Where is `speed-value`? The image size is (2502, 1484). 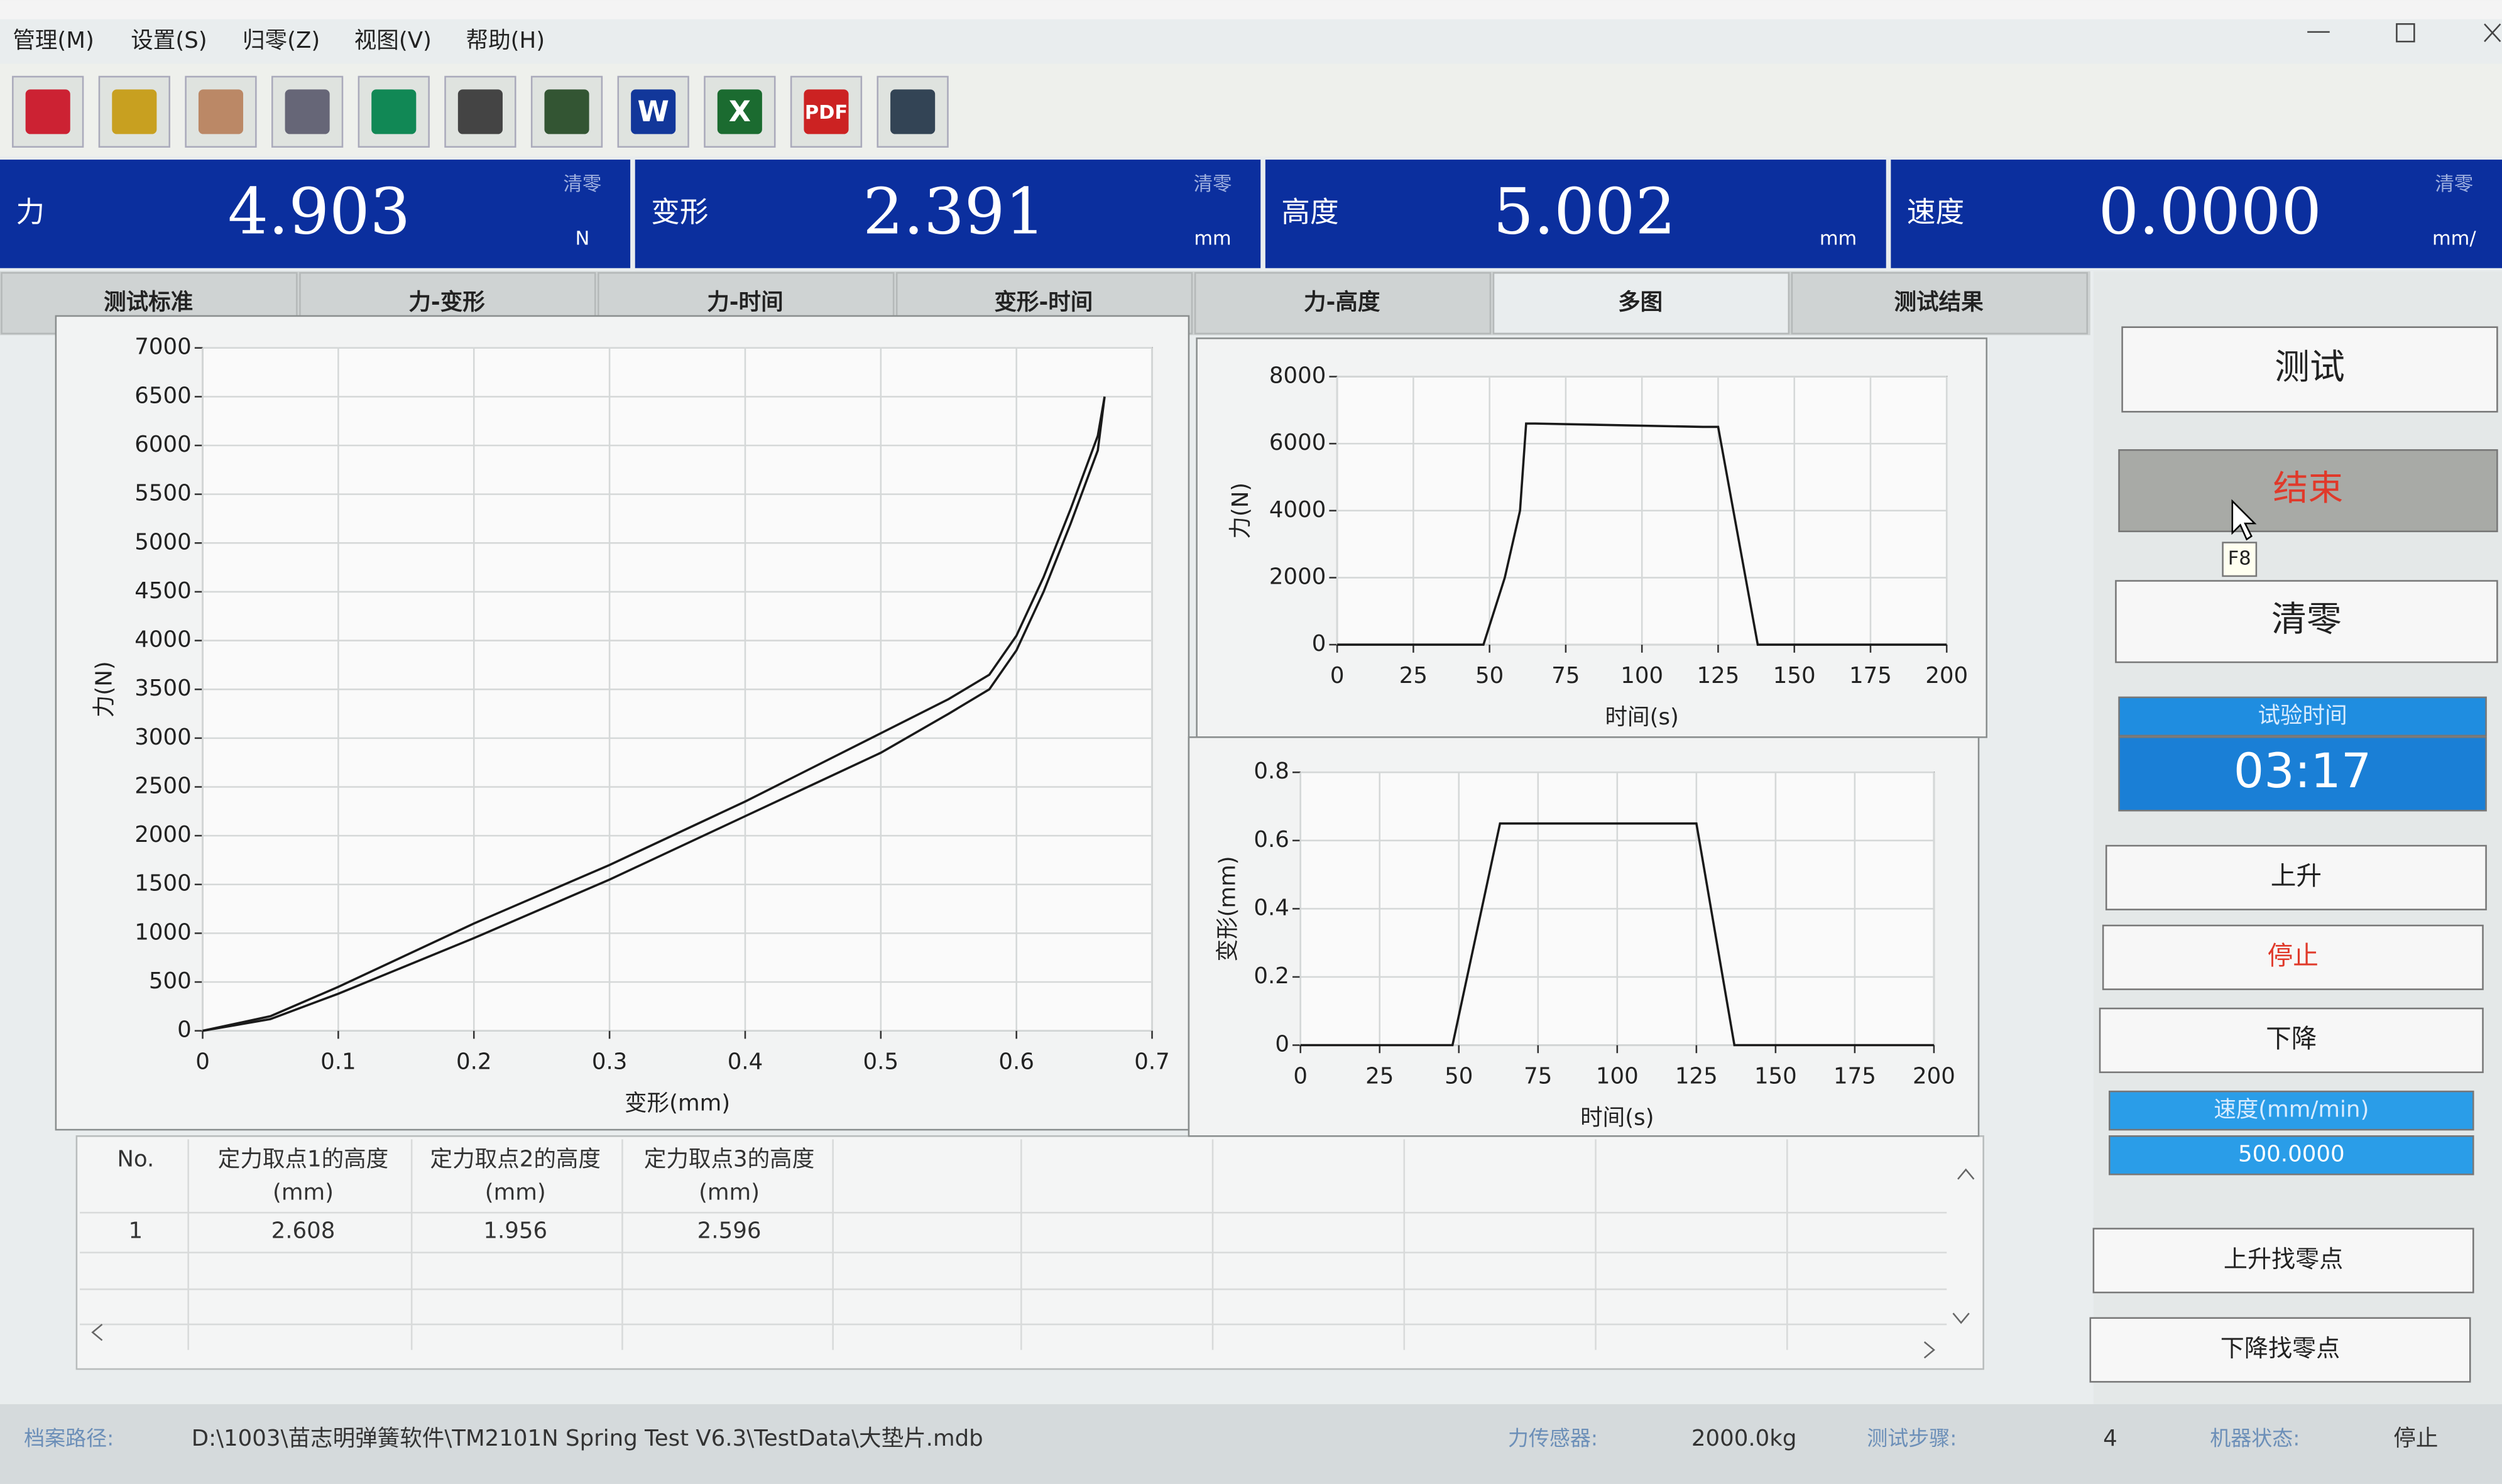 speed-value is located at coordinates (2291, 1155).